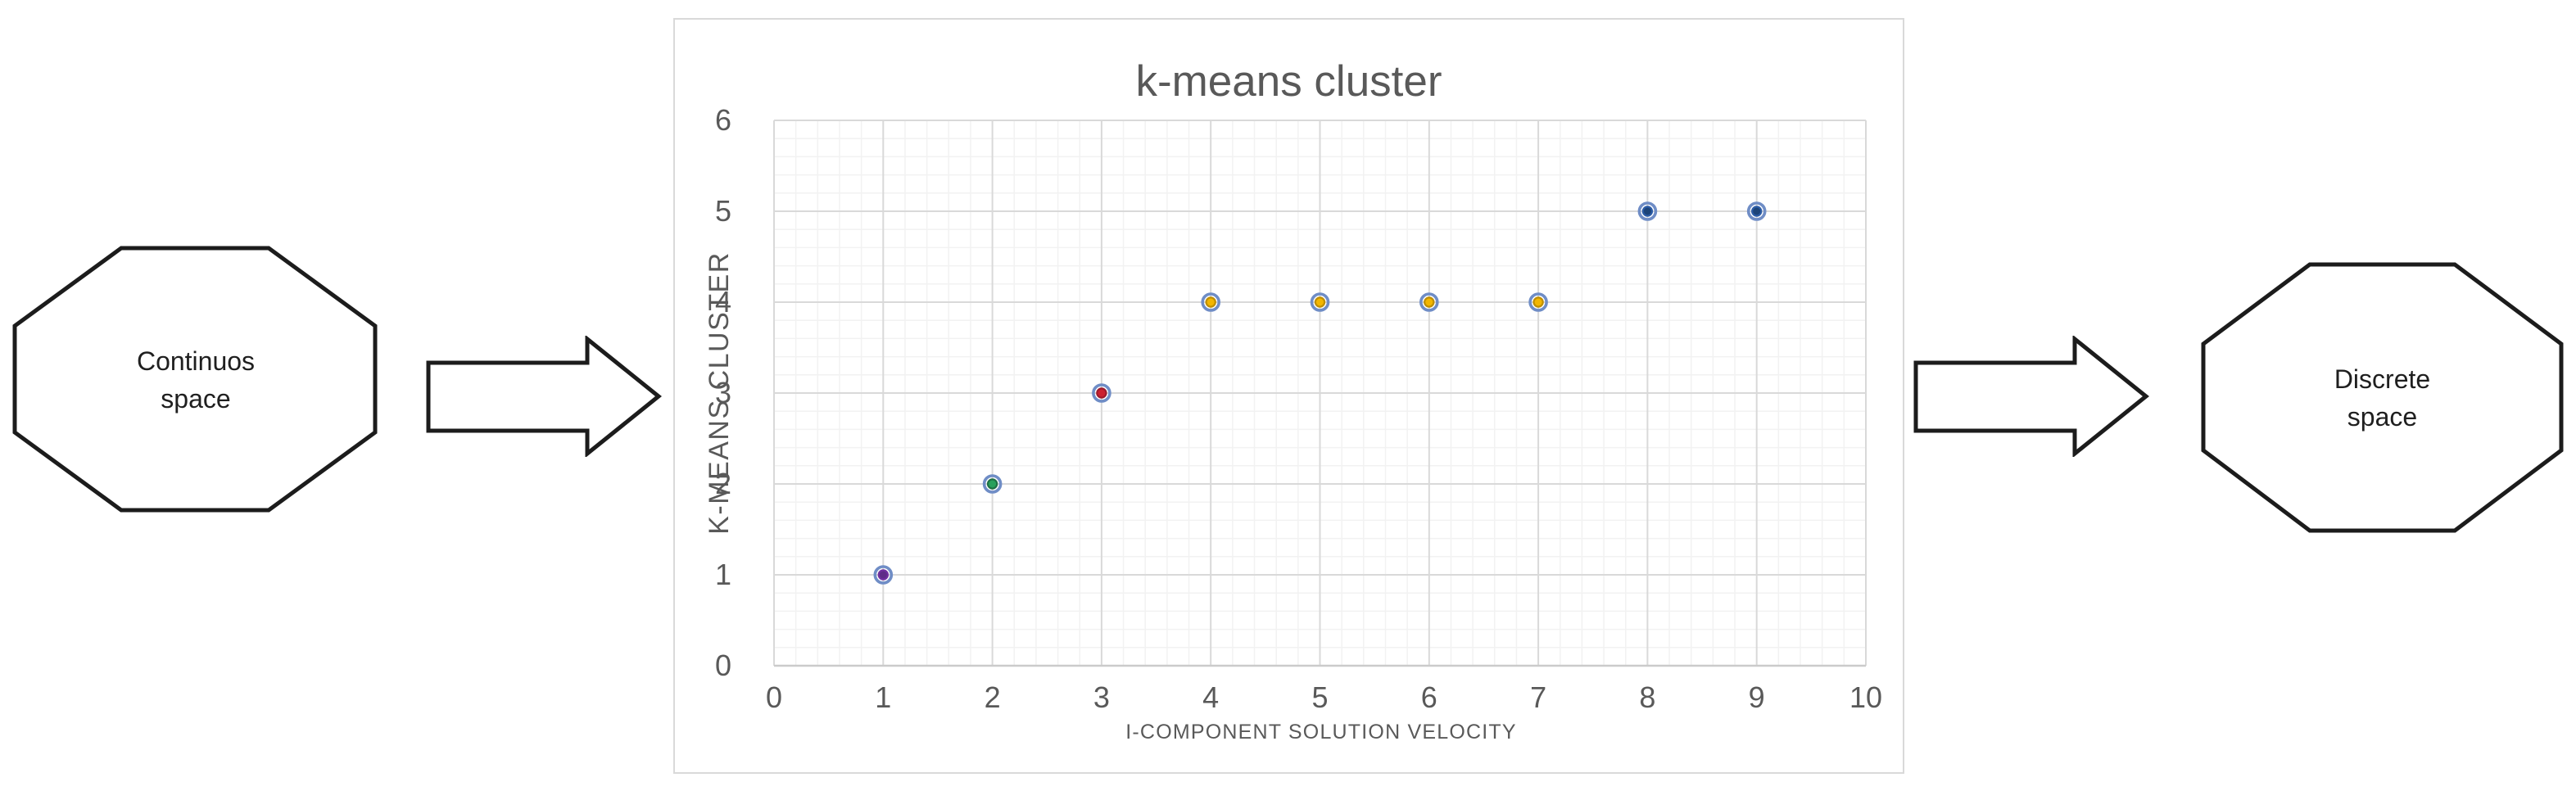  I want to click on x-tick-label: 8, so click(1647, 697).